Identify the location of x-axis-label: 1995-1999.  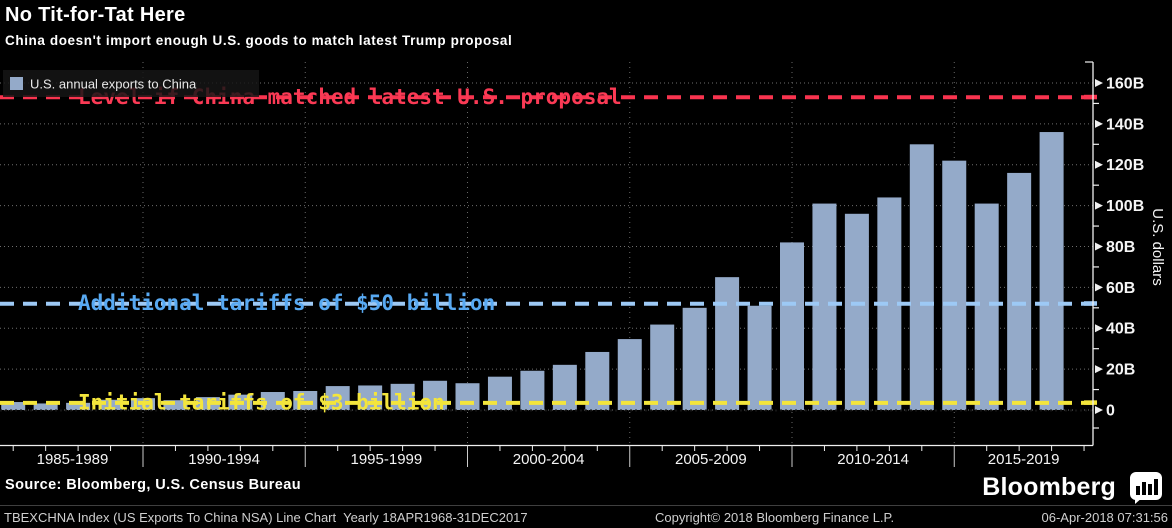
(387, 459).